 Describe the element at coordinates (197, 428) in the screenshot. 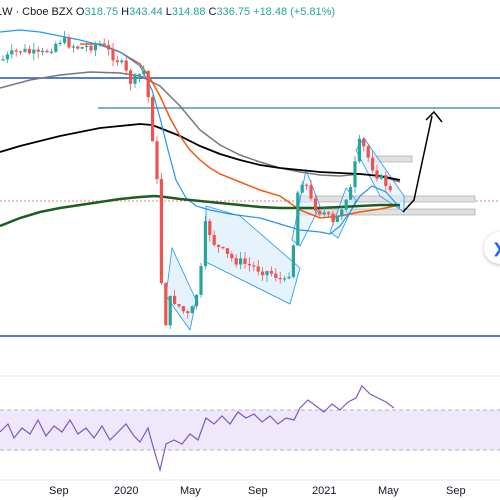

I see `rsi-line` at that location.